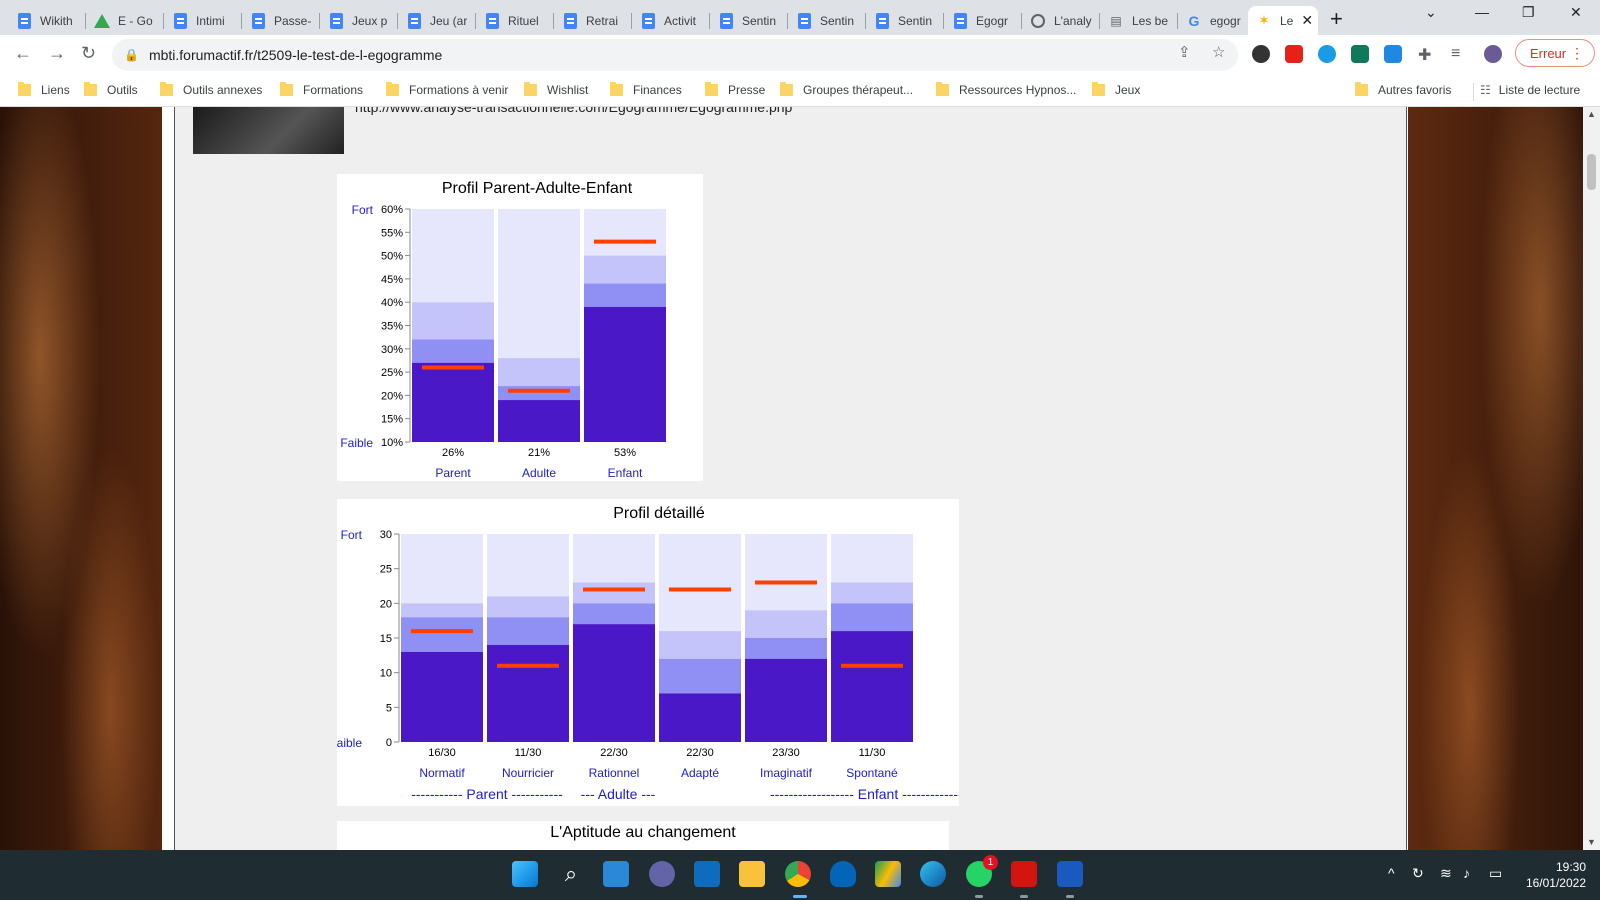  What do you see at coordinates (392, 327) in the screenshot?
I see `y-tick-label: 35%` at bounding box center [392, 327].